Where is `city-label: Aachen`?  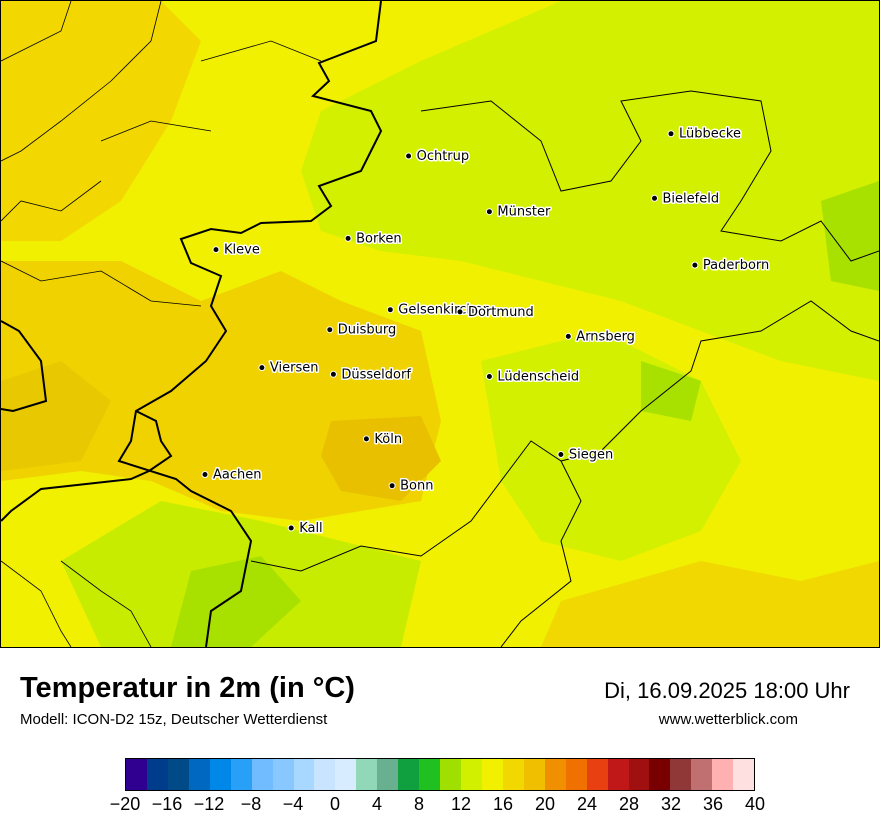
city-label: Aachen is located at coordinates (237, 475).